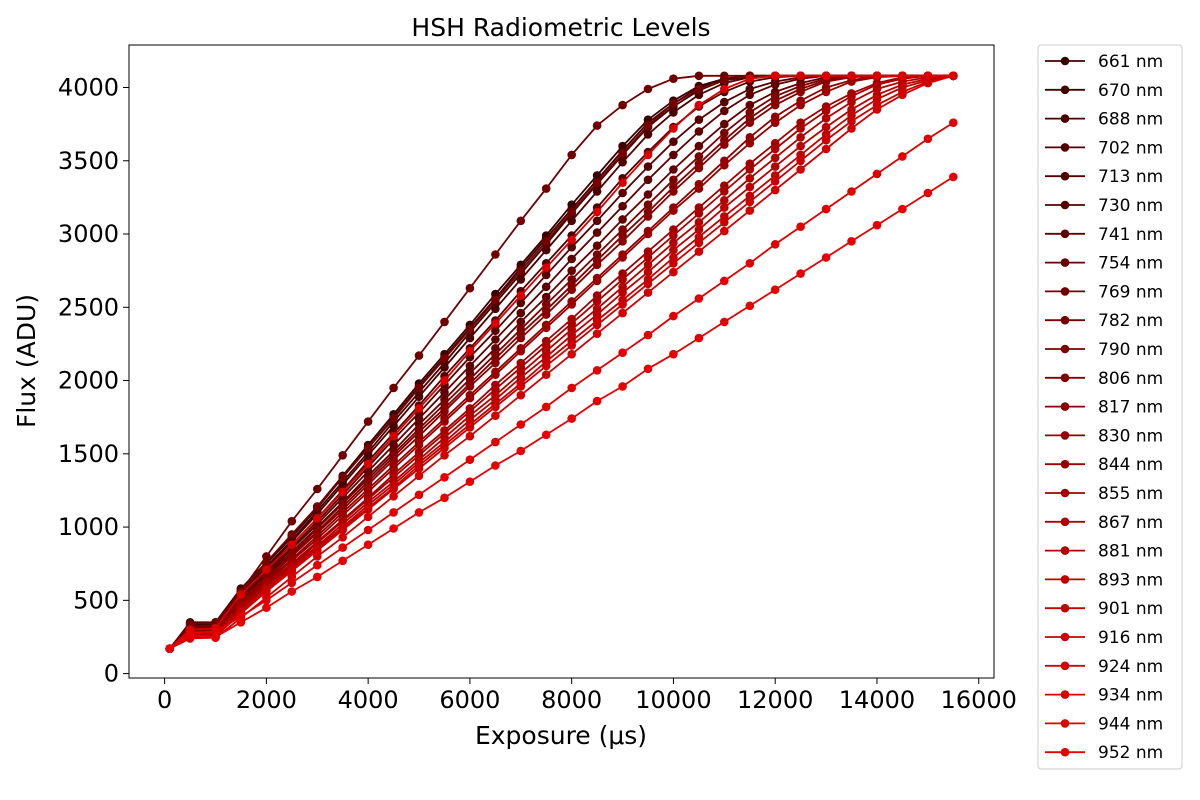 The height and width of the screenshot is (800, 1200). I want to click on legend-label: 769 nm, so click(1130, 292).